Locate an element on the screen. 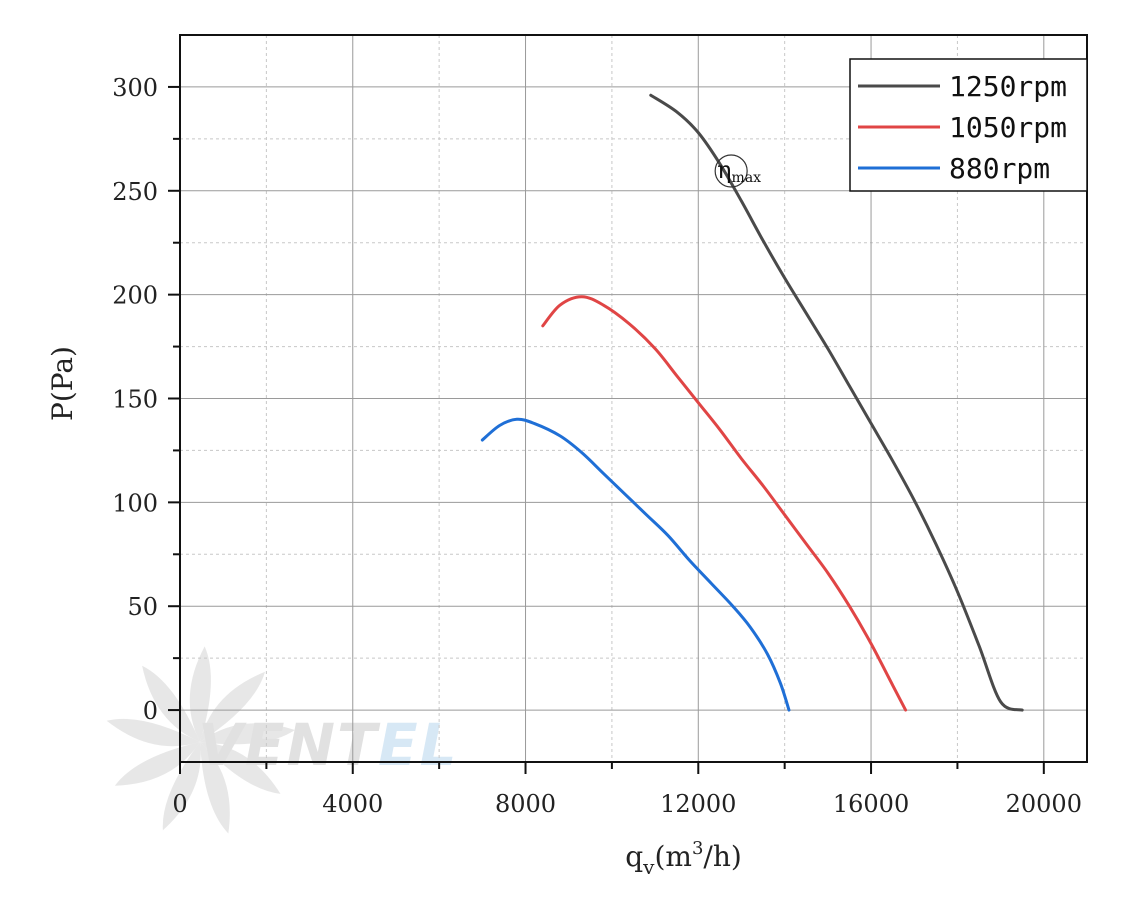 The width and height of the screenshot is (1143, 899). x-axis-title: qv(m3/h) is located at coordinates (683, 858).